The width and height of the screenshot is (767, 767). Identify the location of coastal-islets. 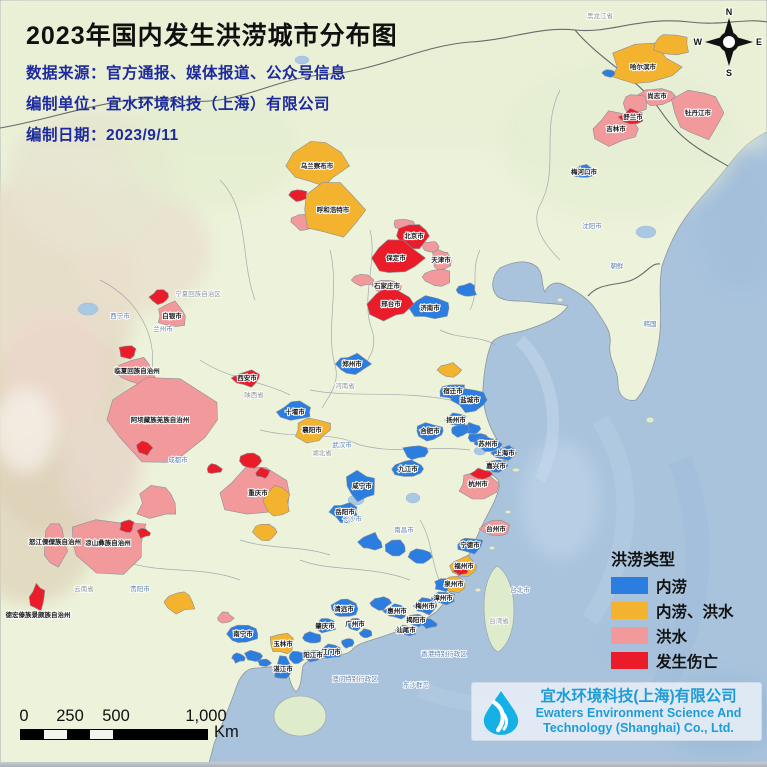
(564, 445).